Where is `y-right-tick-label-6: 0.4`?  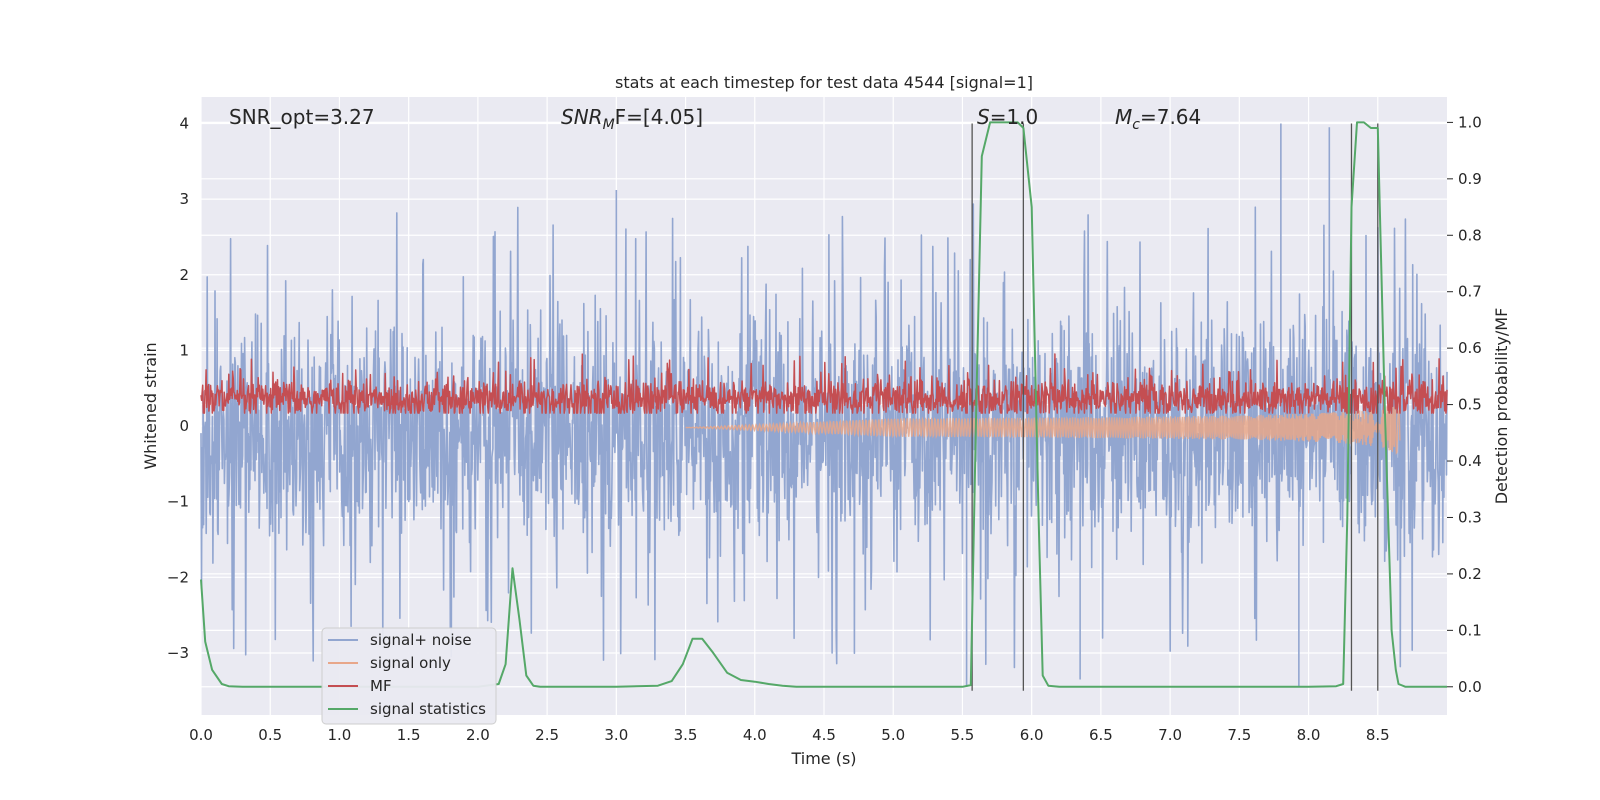
y-right-tick-label-6: 0.4 is located at coordinates (1470, 461).